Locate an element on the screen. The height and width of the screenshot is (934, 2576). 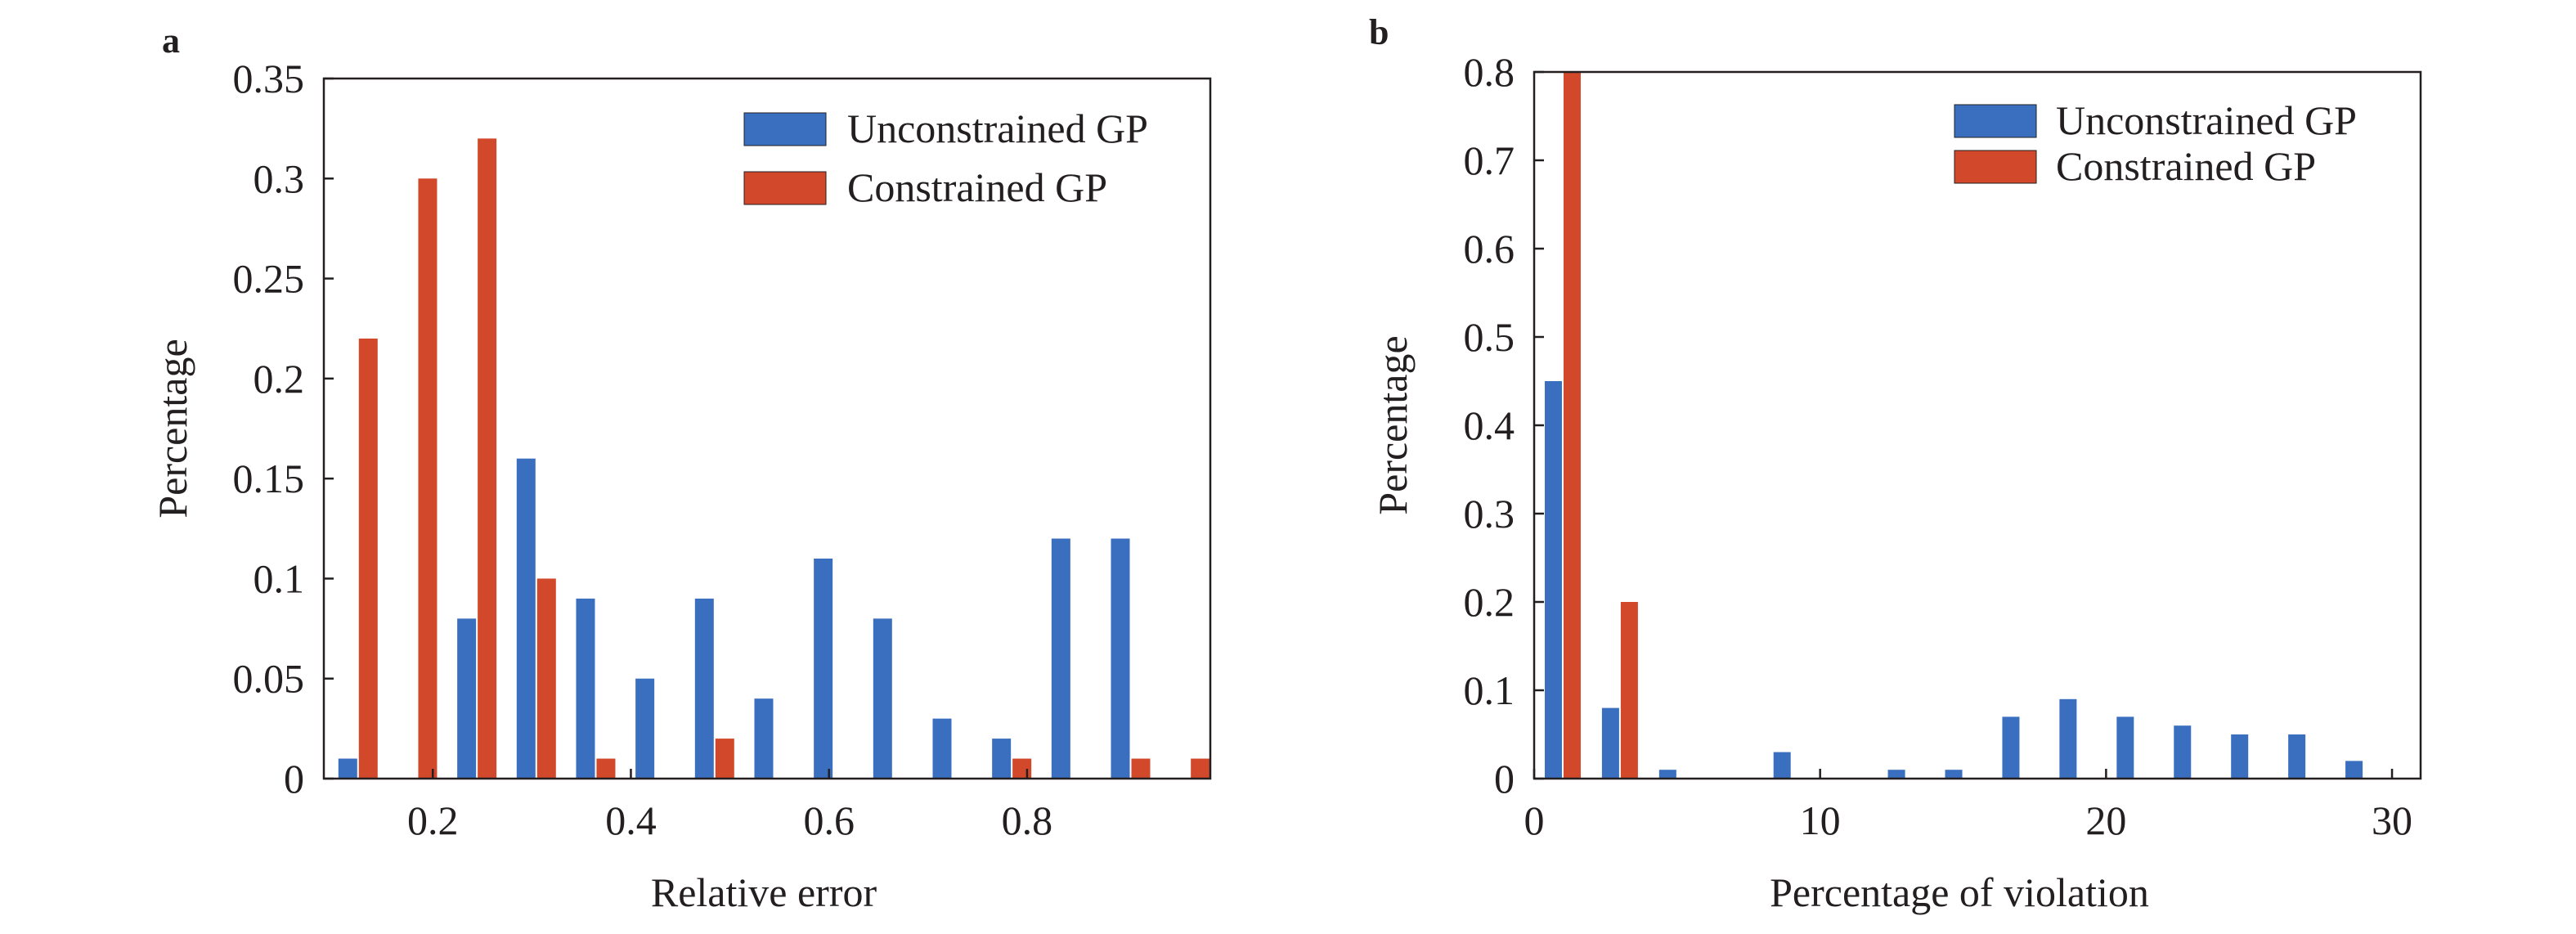
panel-a-xlabel: Relative error is located at coordinates (764, 892).